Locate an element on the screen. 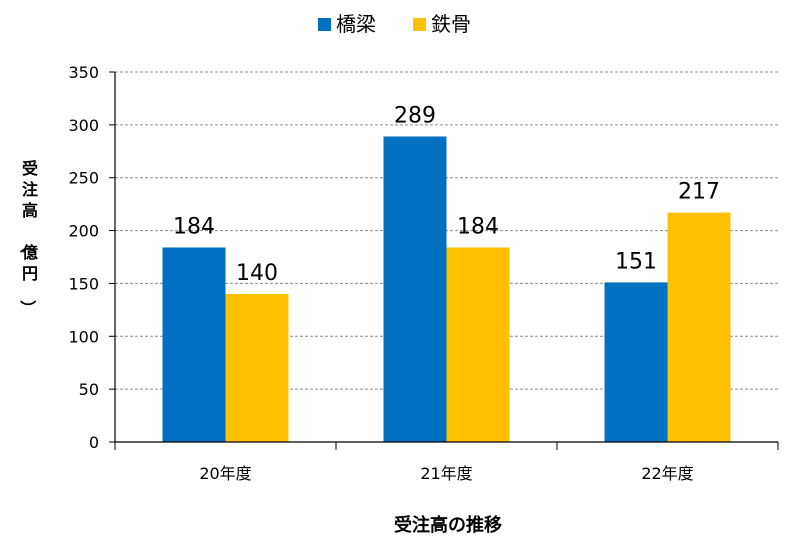 The width and height of the screenshot is (800, 551). y-tick-label: 250 is located at coordinates (83, 178).